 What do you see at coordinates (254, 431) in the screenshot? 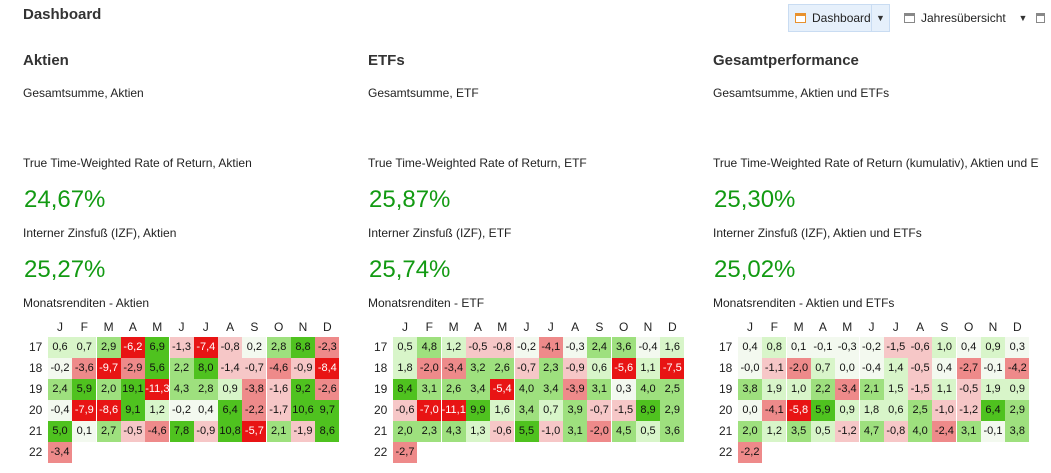
I see `heatmap-cell: -5,7` at bounding box center [254, 431].